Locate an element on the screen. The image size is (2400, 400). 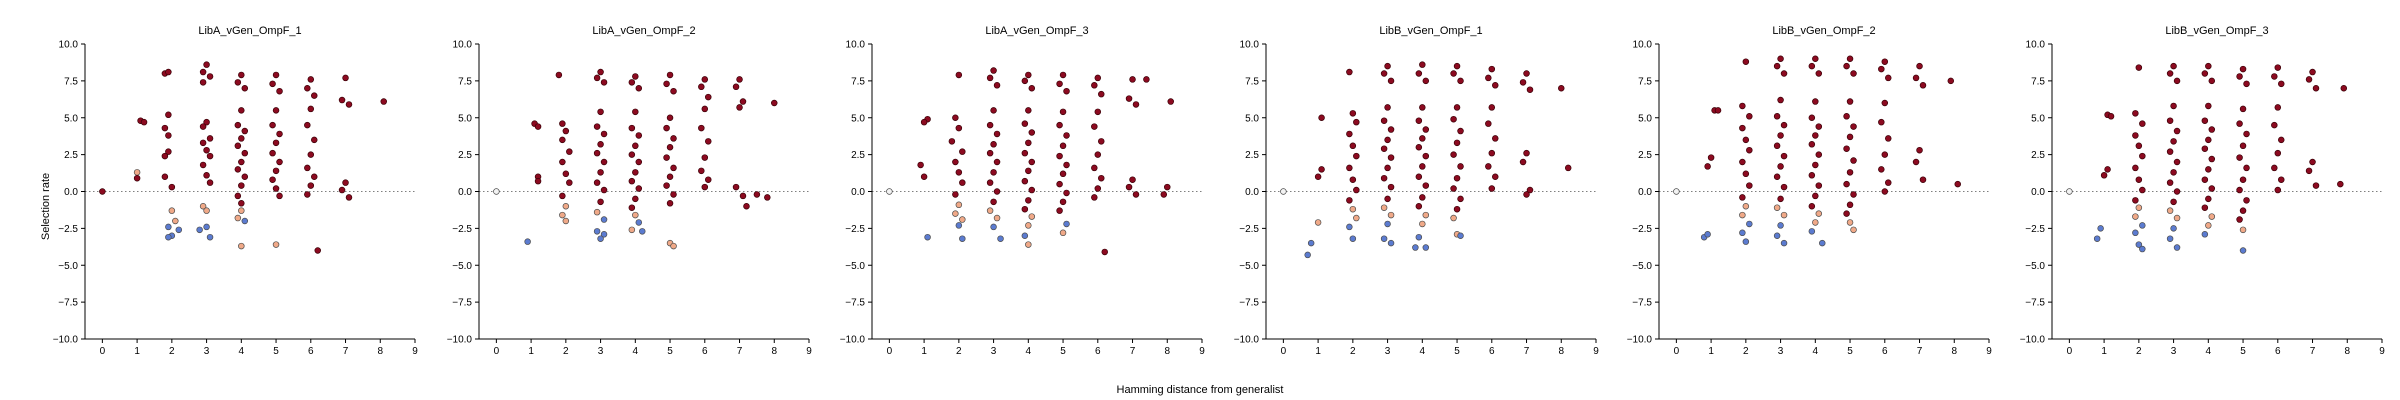
panel-title: LibA_vGen_OmpF_3 is located at coordinates (1036, 31).